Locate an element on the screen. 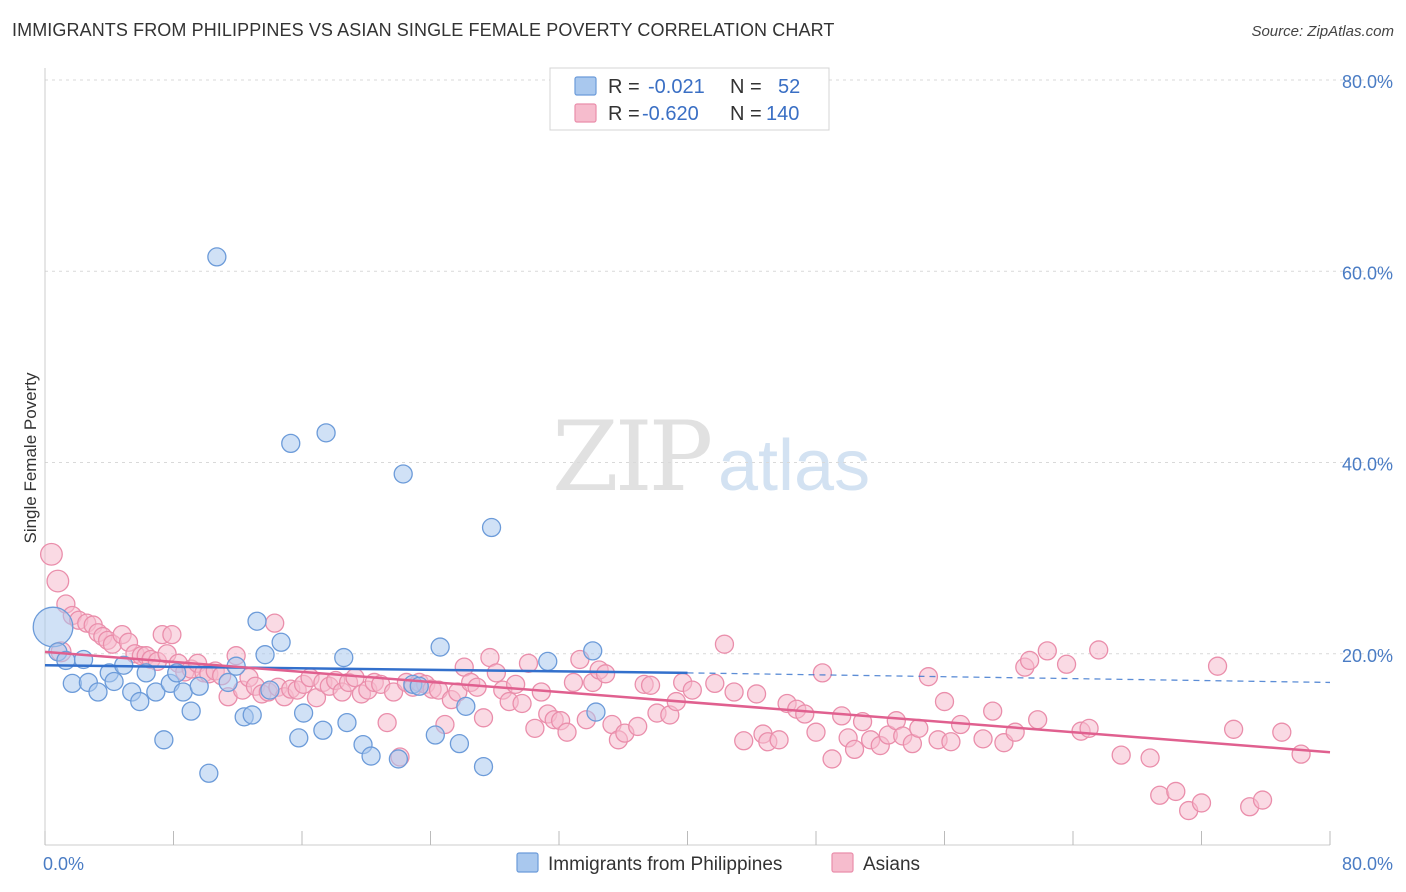  x-tick-label-start: 0.0% is located at coordinates (63, 864).